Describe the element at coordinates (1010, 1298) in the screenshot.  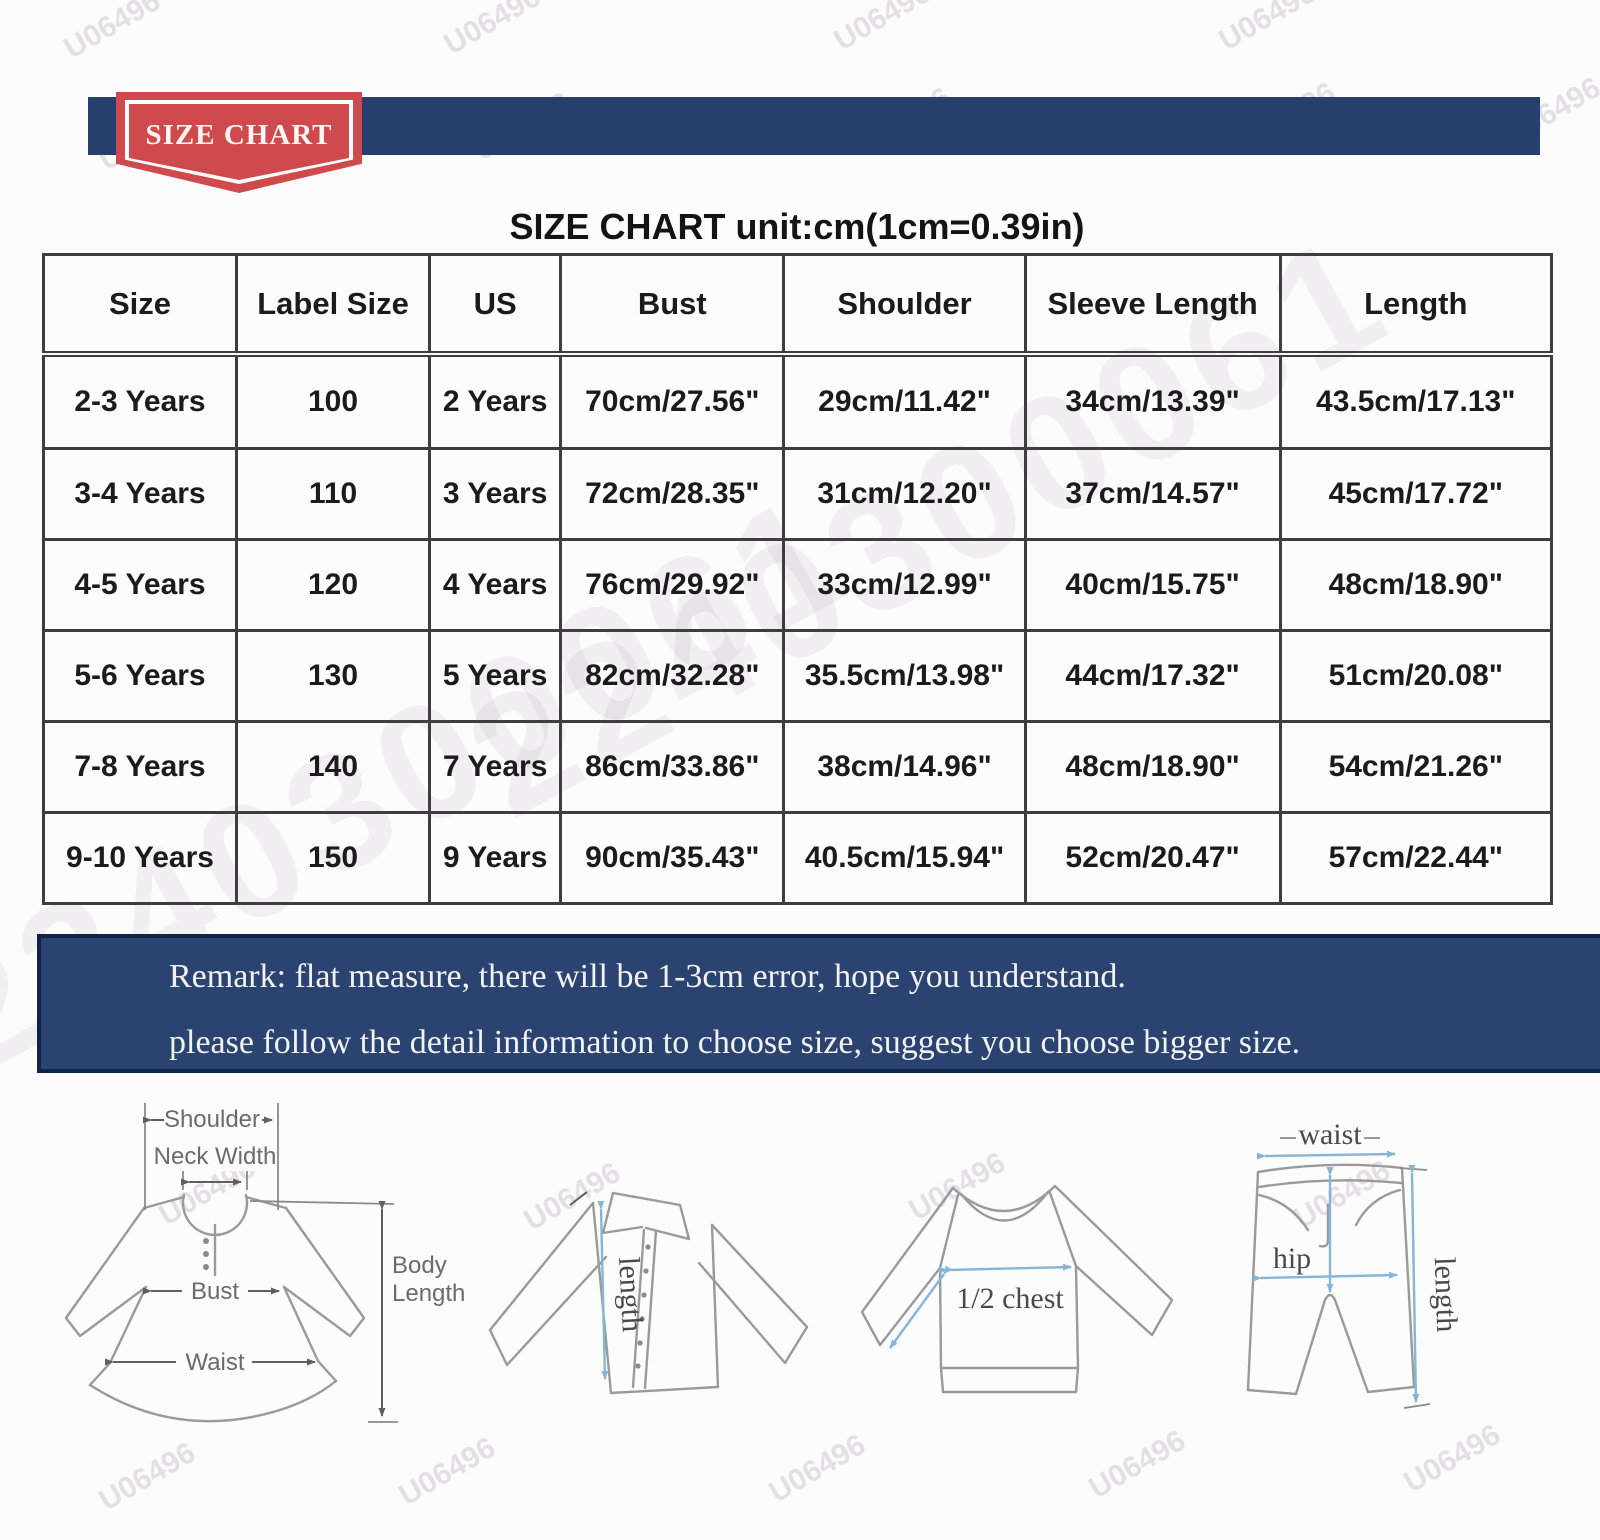
I see `sweater-half-chest-label: 1/2 chest` at that location.